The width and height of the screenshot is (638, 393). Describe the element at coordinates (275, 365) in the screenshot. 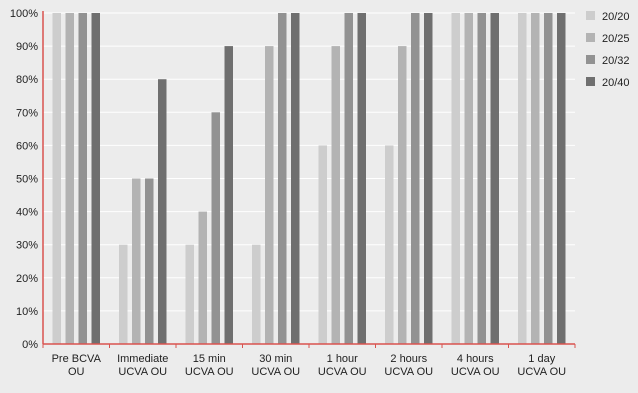

I see `x-category-label: 30 min UCVA OU` at that location.